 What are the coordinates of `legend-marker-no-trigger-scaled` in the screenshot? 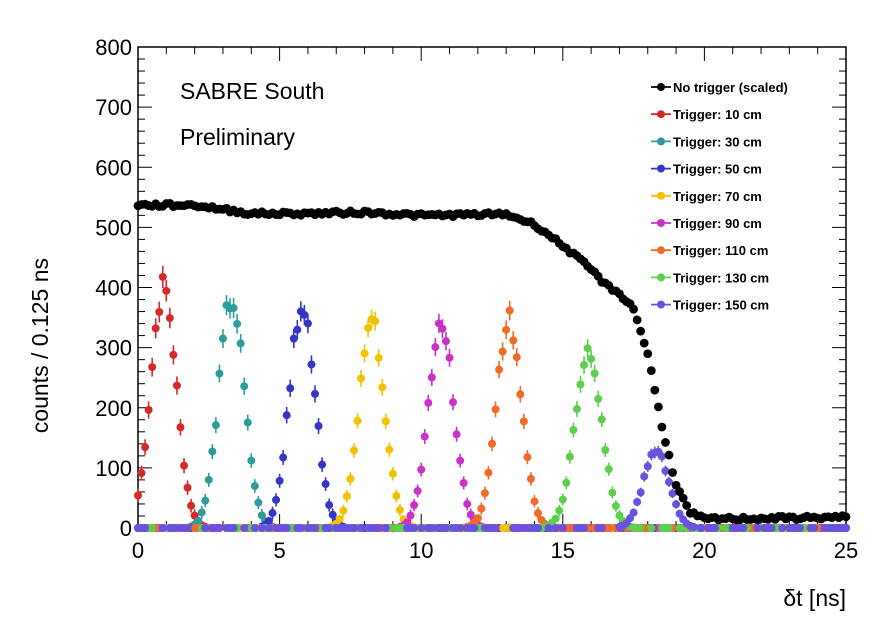 It's located at (661, 87).